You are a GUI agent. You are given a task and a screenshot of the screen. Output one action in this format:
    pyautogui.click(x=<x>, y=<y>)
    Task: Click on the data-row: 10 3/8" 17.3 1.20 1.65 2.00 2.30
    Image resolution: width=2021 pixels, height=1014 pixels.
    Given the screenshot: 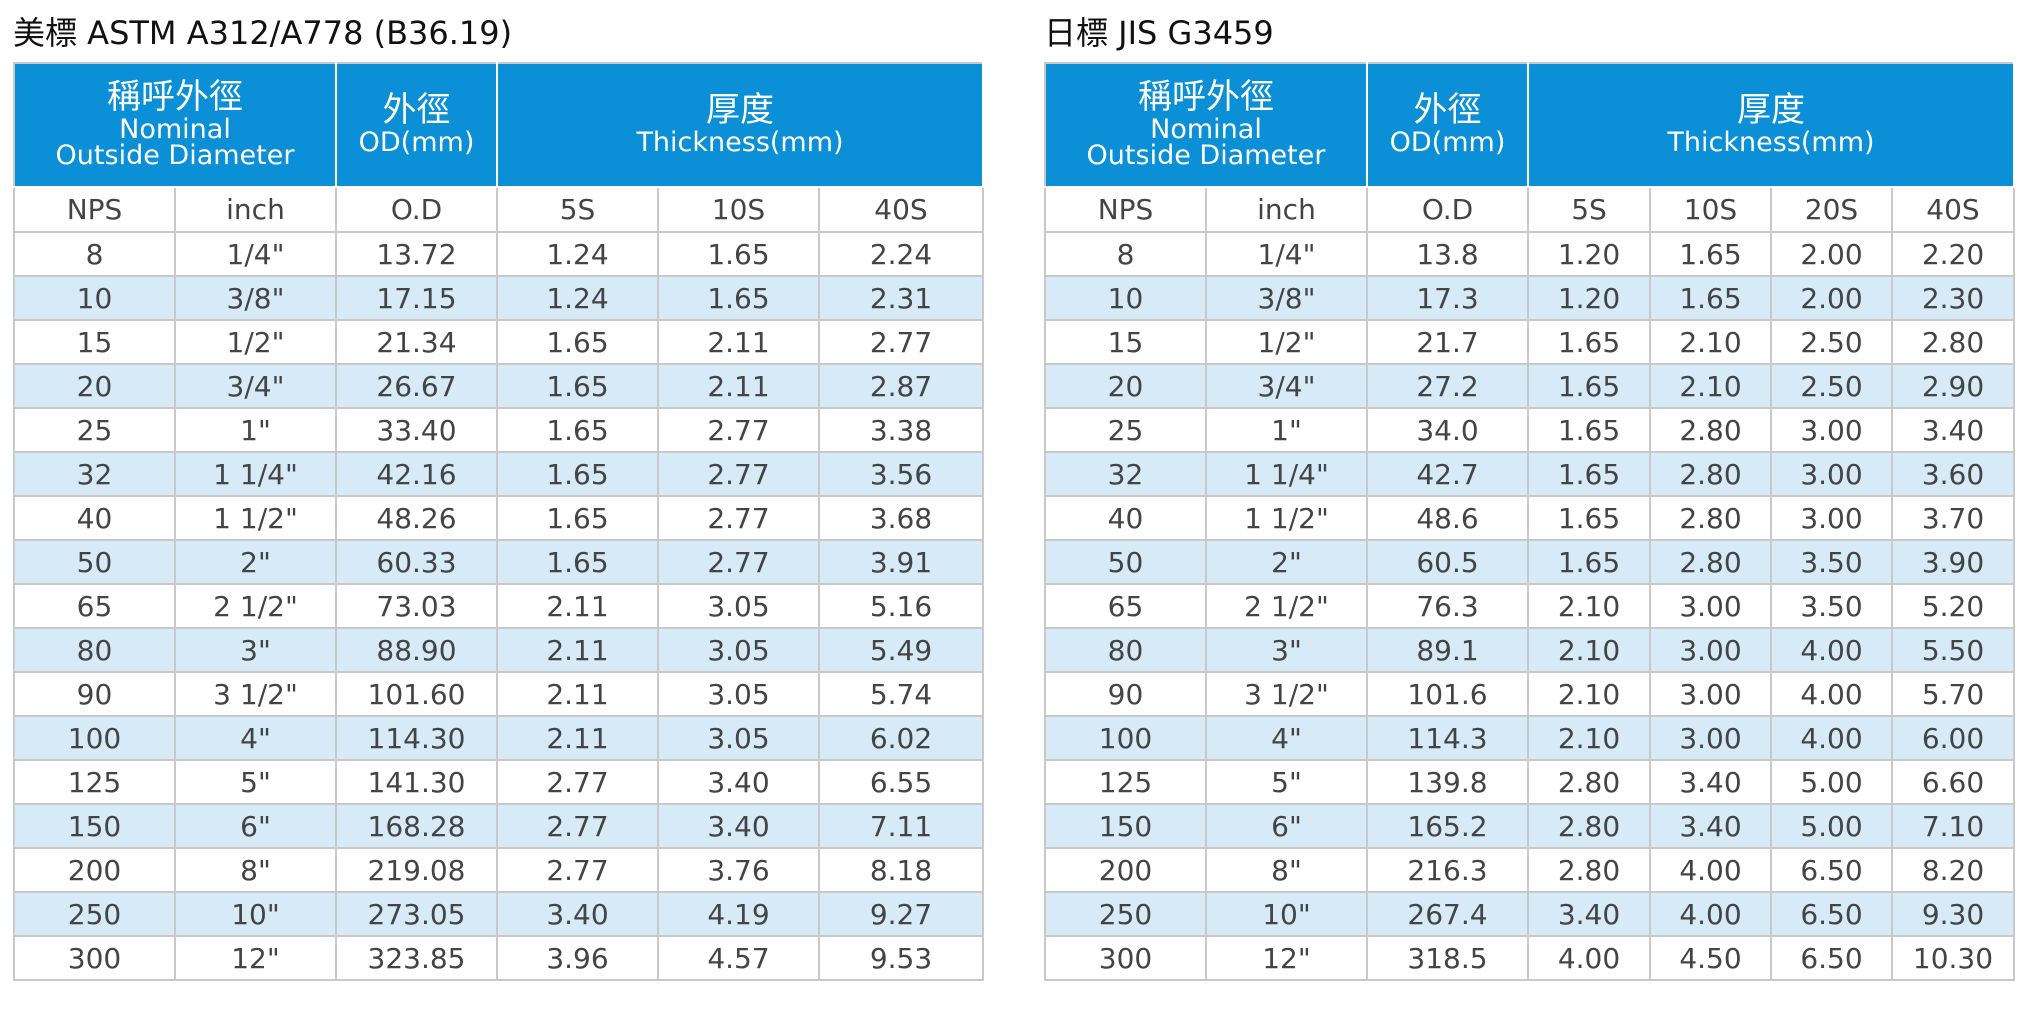 What is the action you would take?
    pyautogui.click(x=1529, y=298)
    